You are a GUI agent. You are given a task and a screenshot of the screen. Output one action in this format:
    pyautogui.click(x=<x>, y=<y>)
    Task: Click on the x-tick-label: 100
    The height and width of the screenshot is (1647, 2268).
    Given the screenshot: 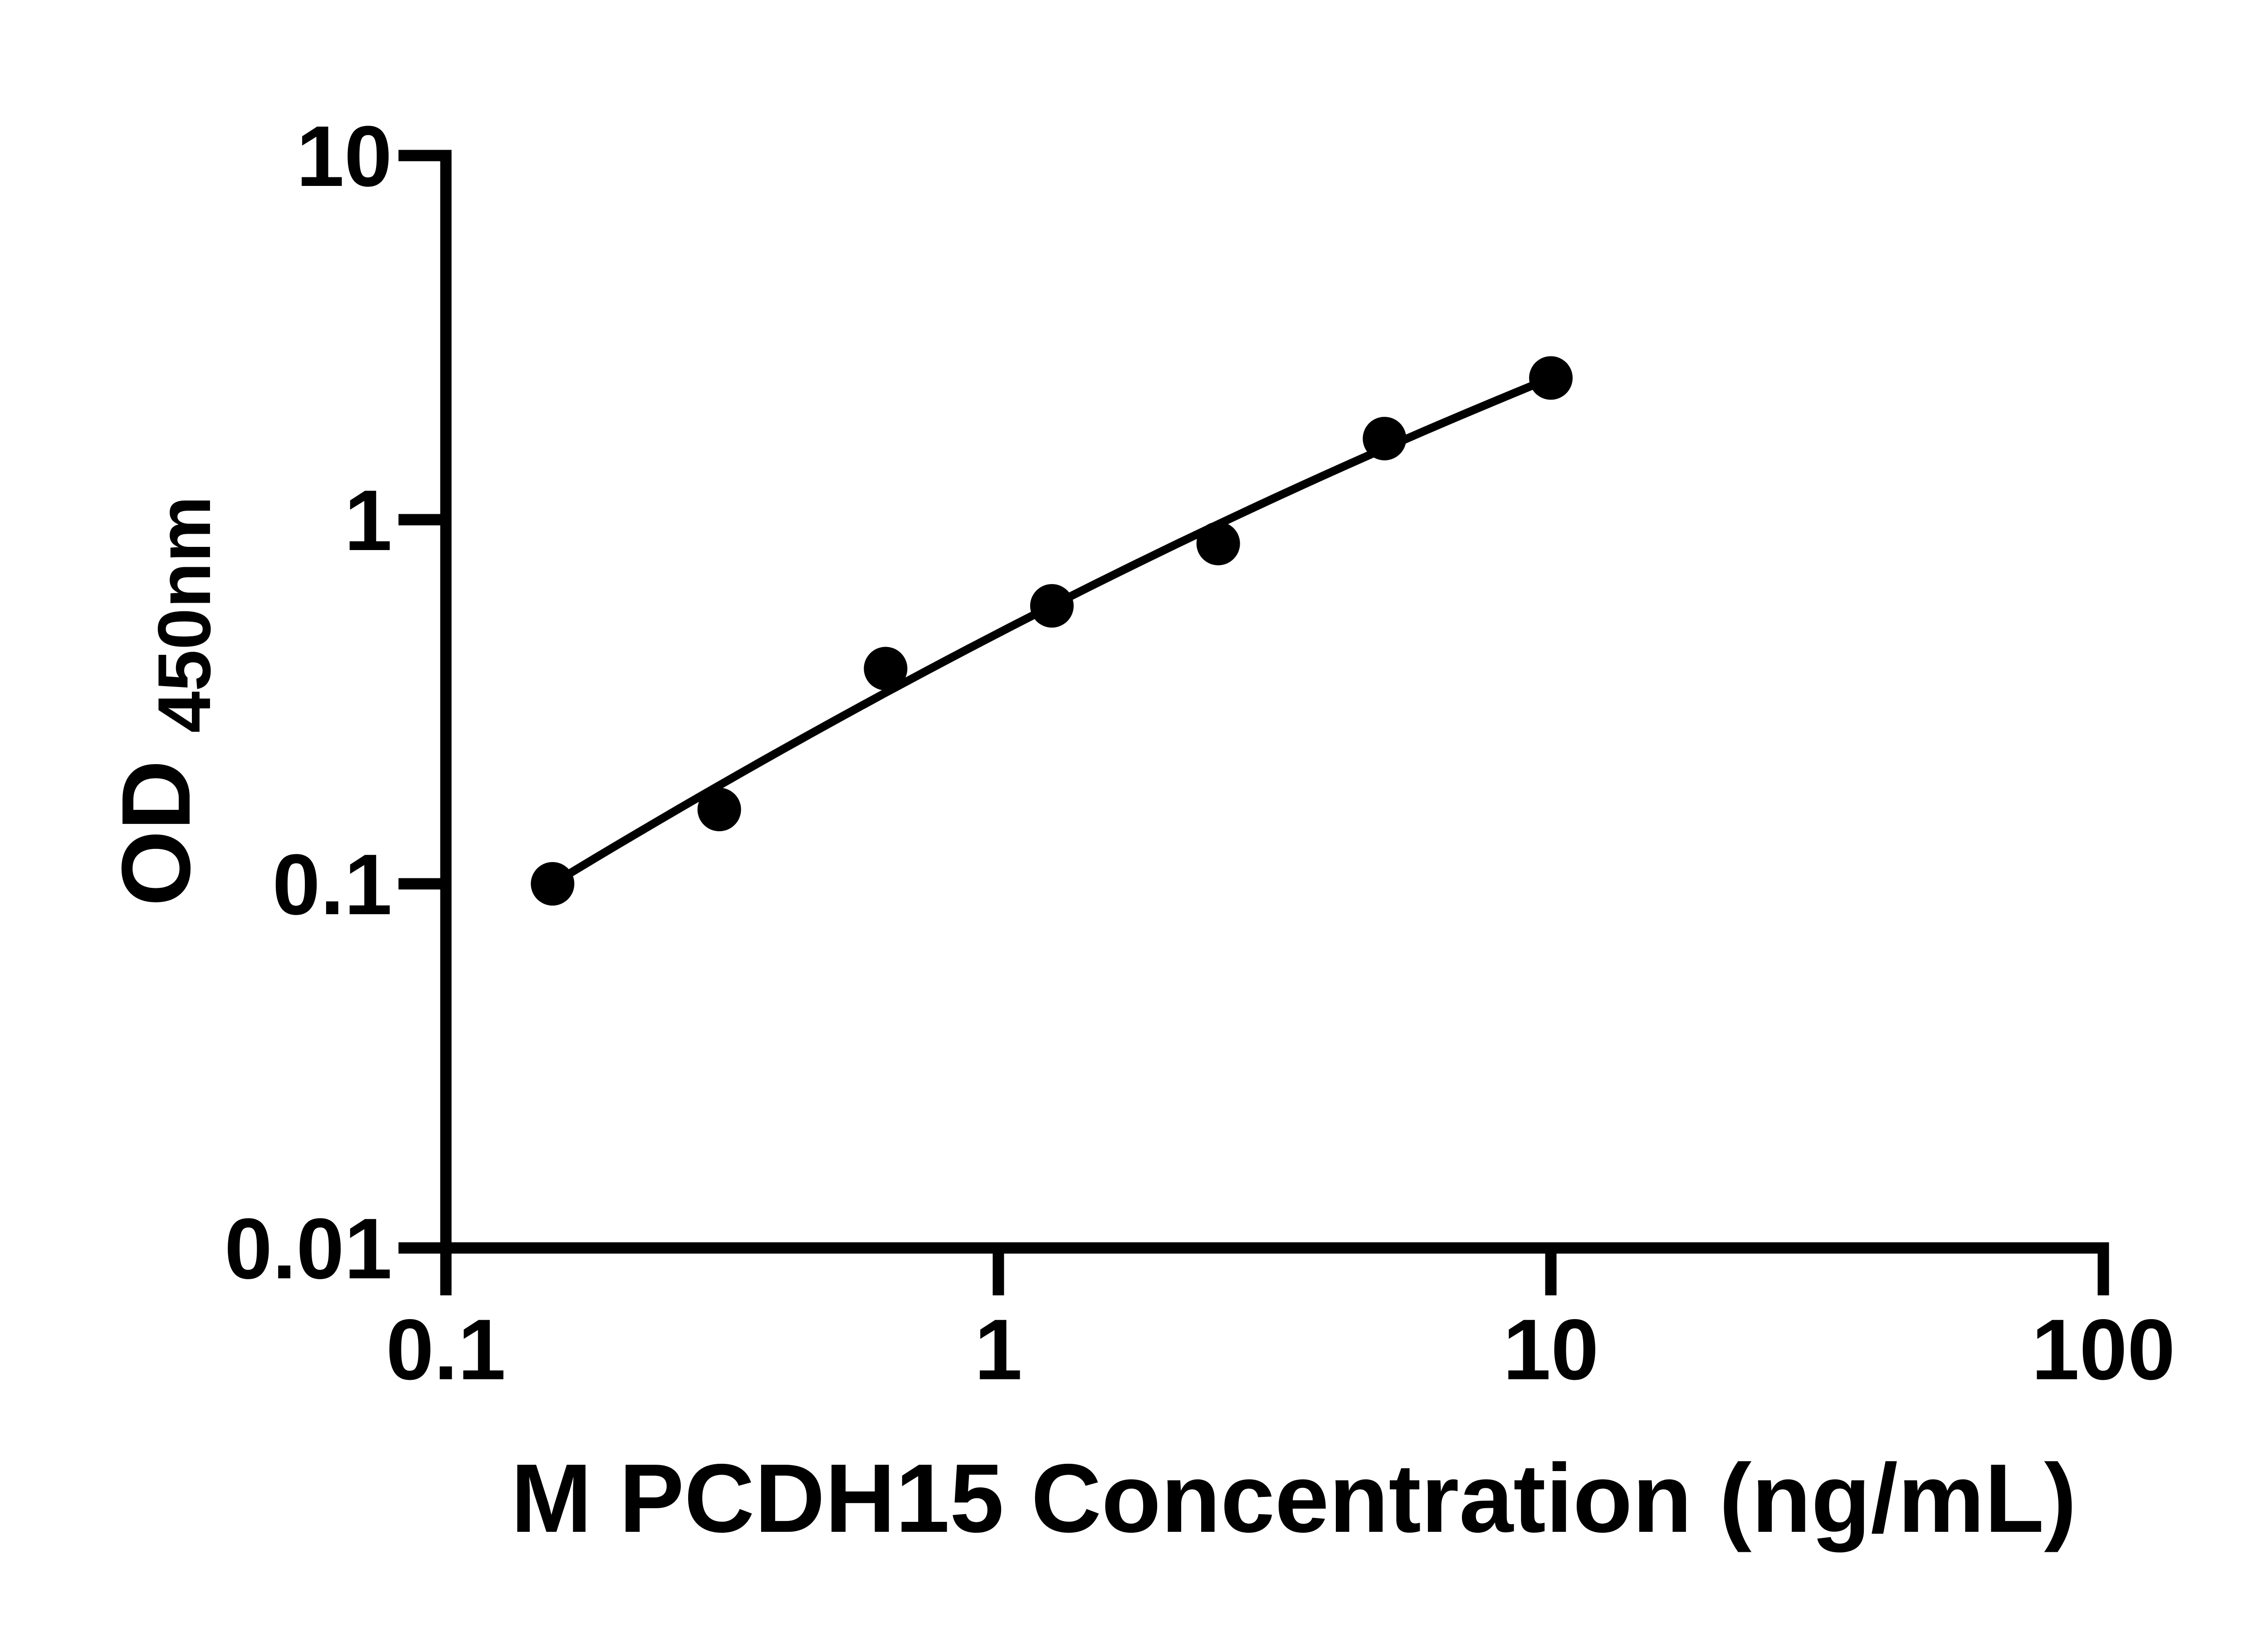 What is the action you would take?
    pyautogui.click(x=2103, y=1350)
    